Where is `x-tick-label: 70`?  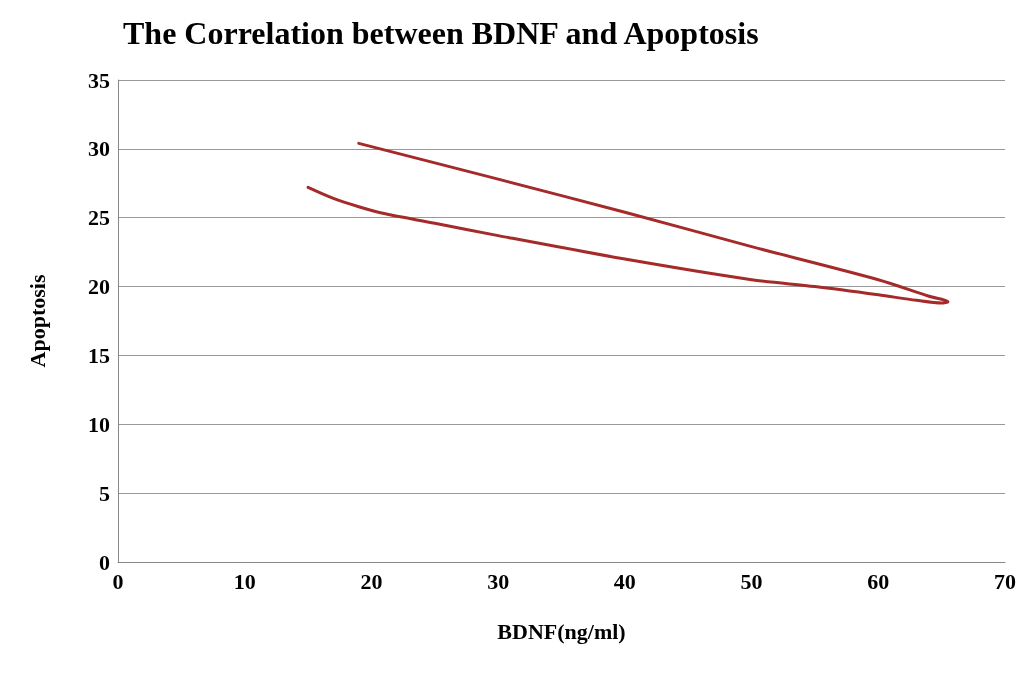
x-tick-label: 70 is located at coordinates (1005, 581).